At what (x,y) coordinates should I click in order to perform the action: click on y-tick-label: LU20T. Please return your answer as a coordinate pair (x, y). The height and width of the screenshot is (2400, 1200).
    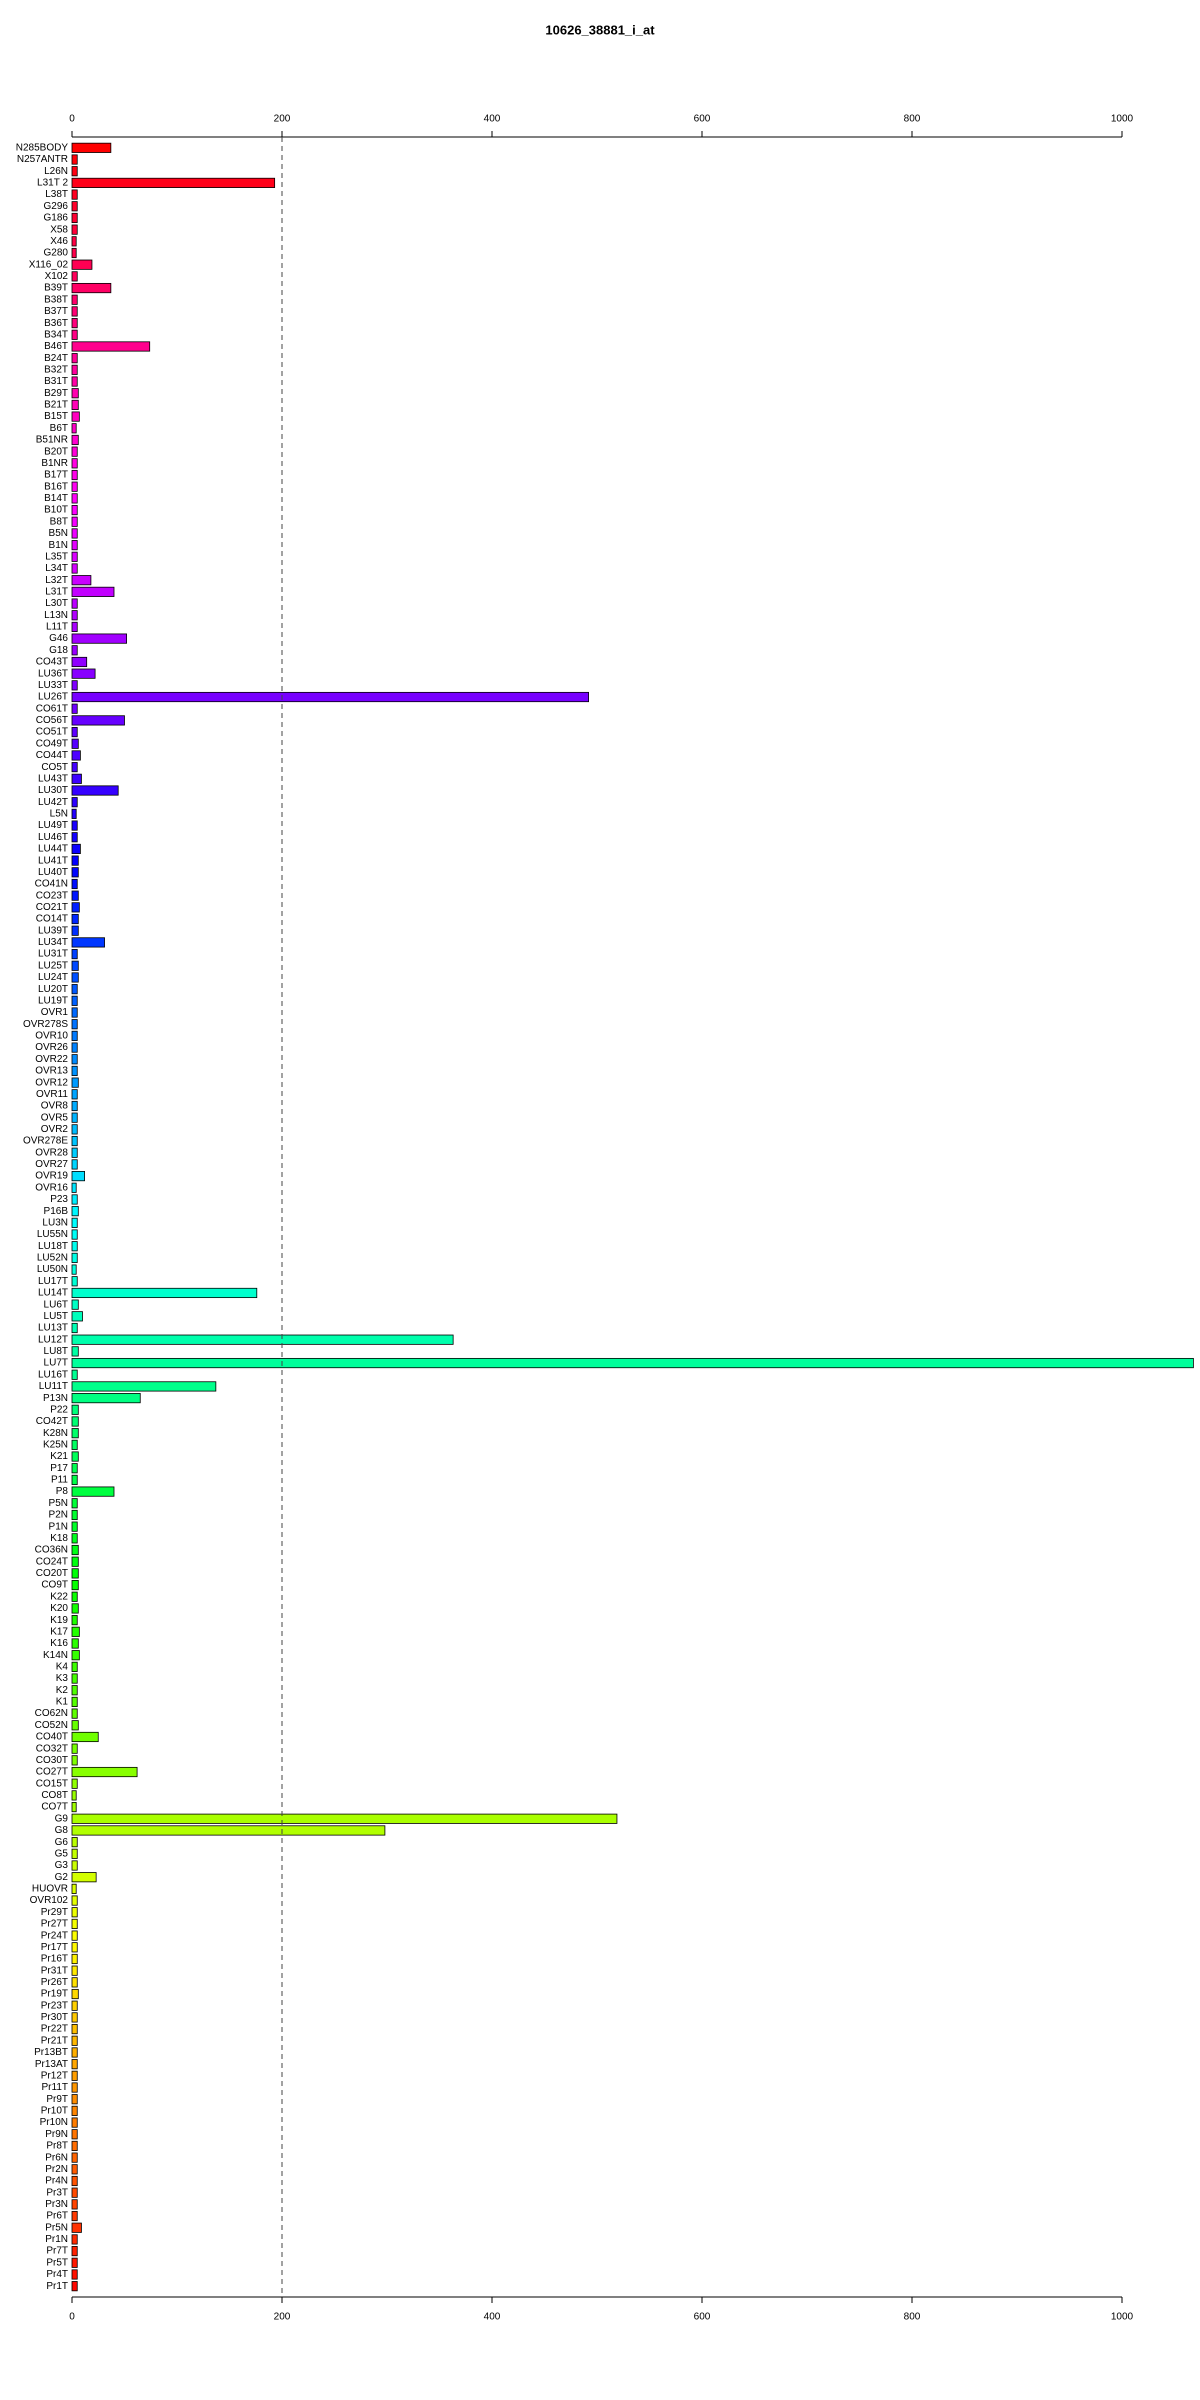
    Looking at the image, I should click on (53, 989).